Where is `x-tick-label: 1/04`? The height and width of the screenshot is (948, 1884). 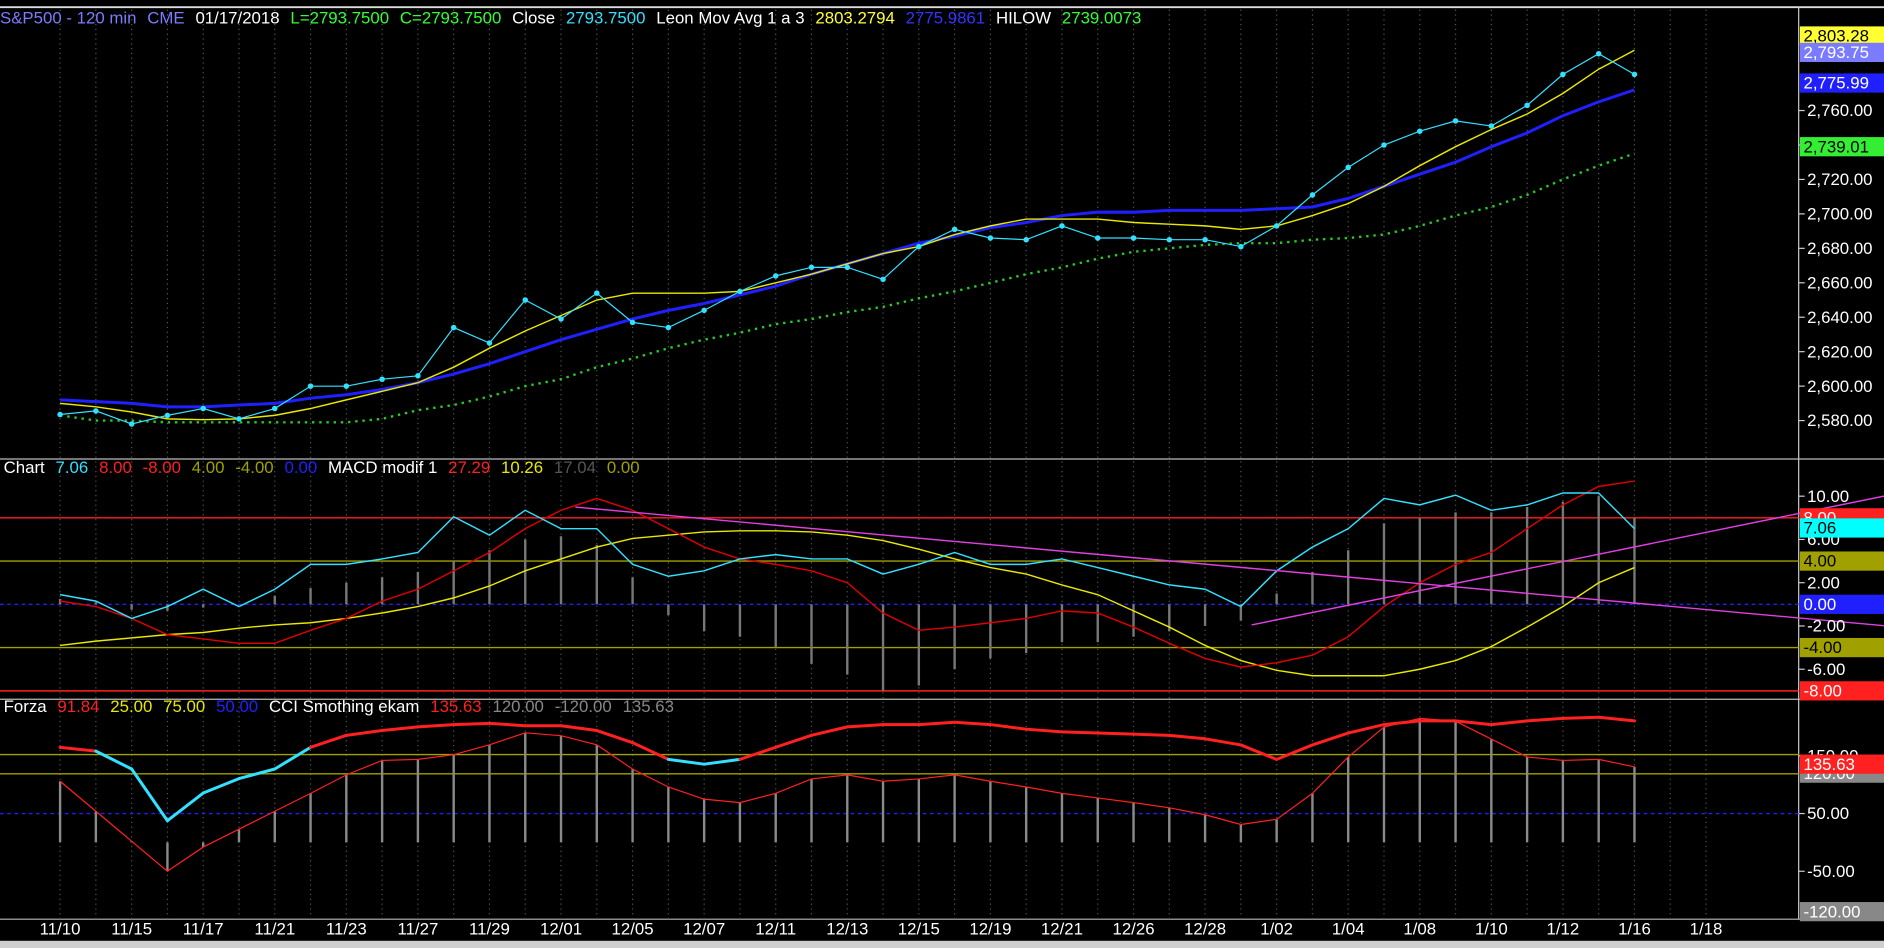
x-tick-label: 1/04 is located at coordinates (1348, 928).